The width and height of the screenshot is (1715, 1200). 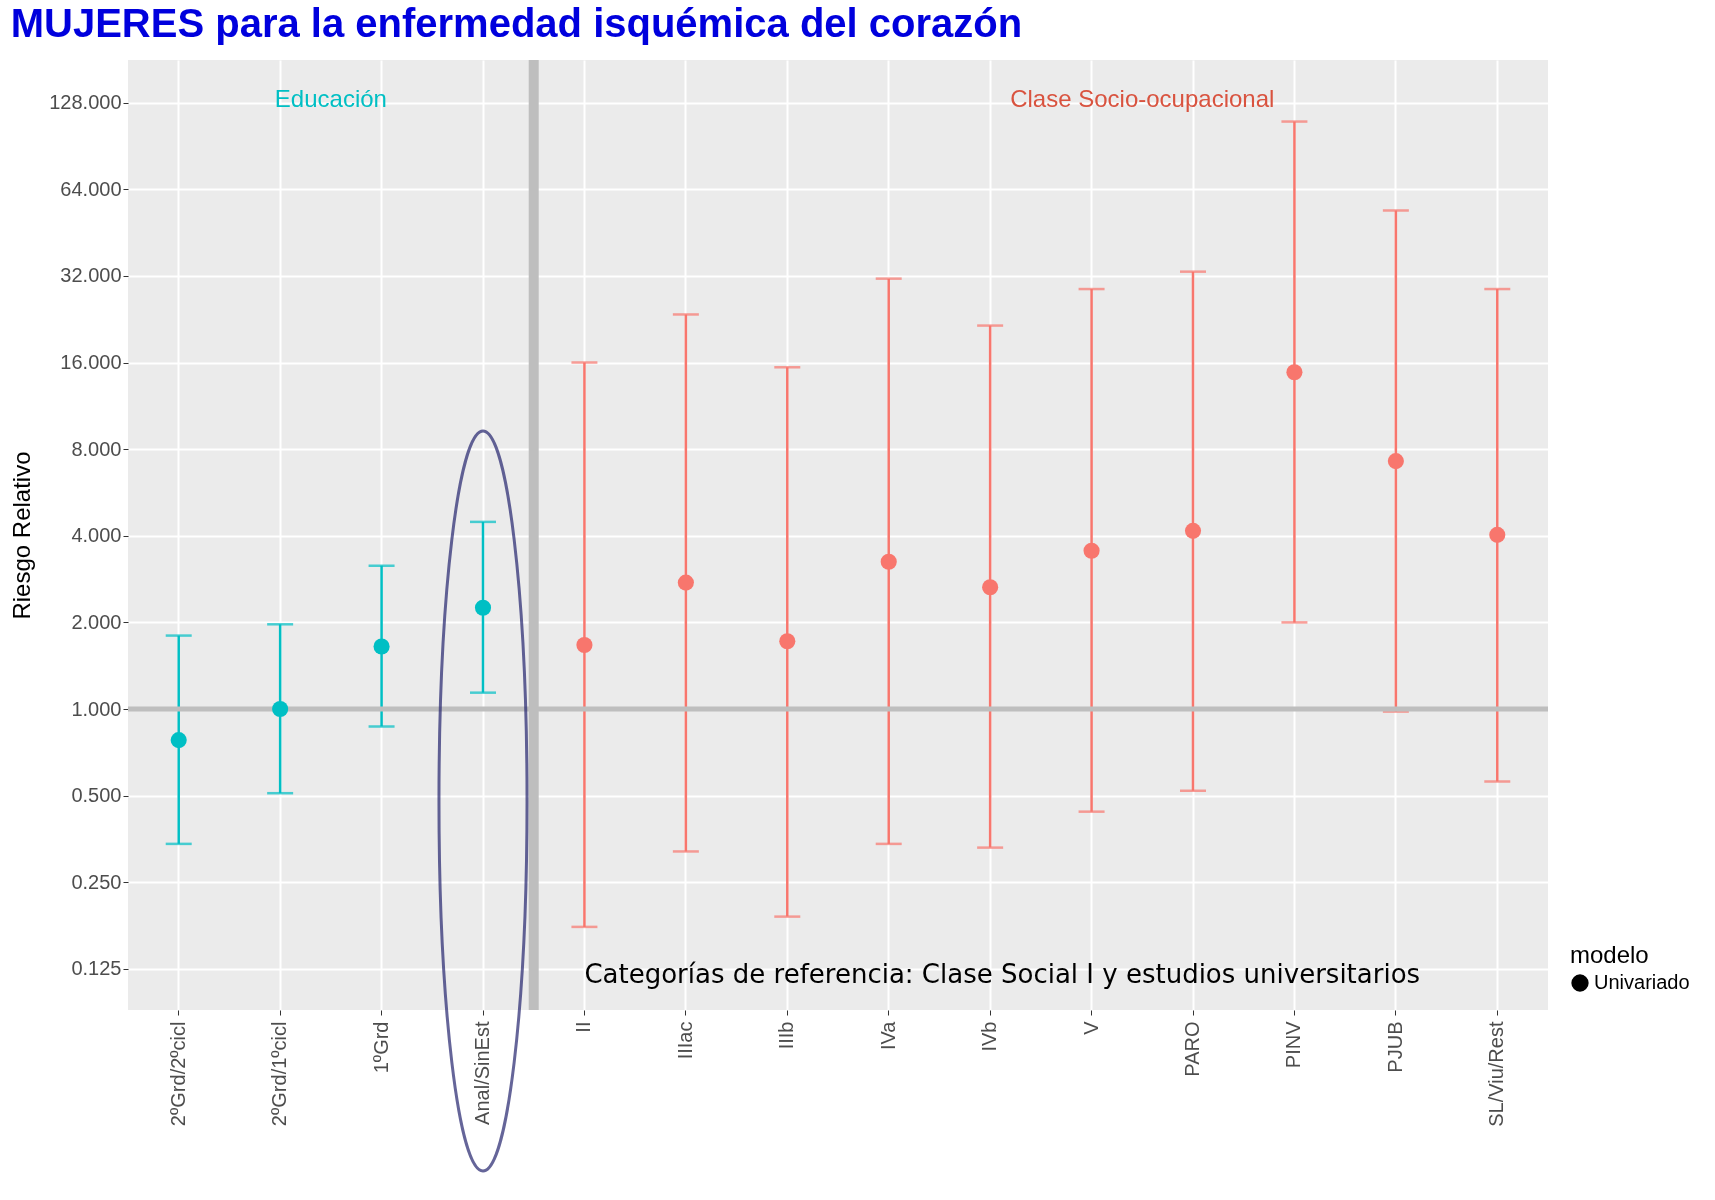 What do you see at coordinates (96, 708) in the screenshot?
I see `y-tick-label: 1.000` at bounding box center [96, 708].